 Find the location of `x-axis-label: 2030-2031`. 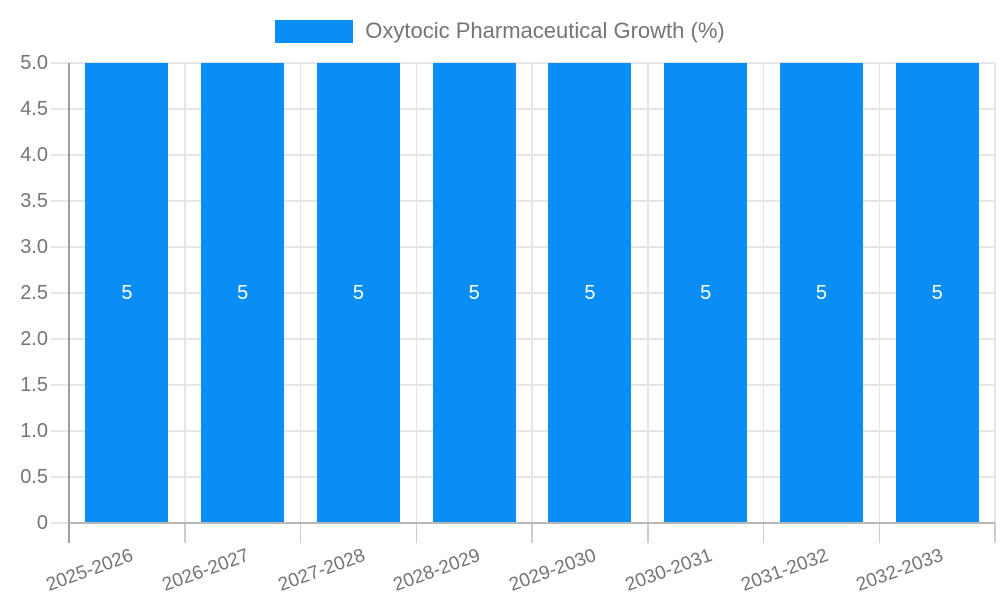

x-axis-label: 2030-2031 is located at coordinates (668, 570).